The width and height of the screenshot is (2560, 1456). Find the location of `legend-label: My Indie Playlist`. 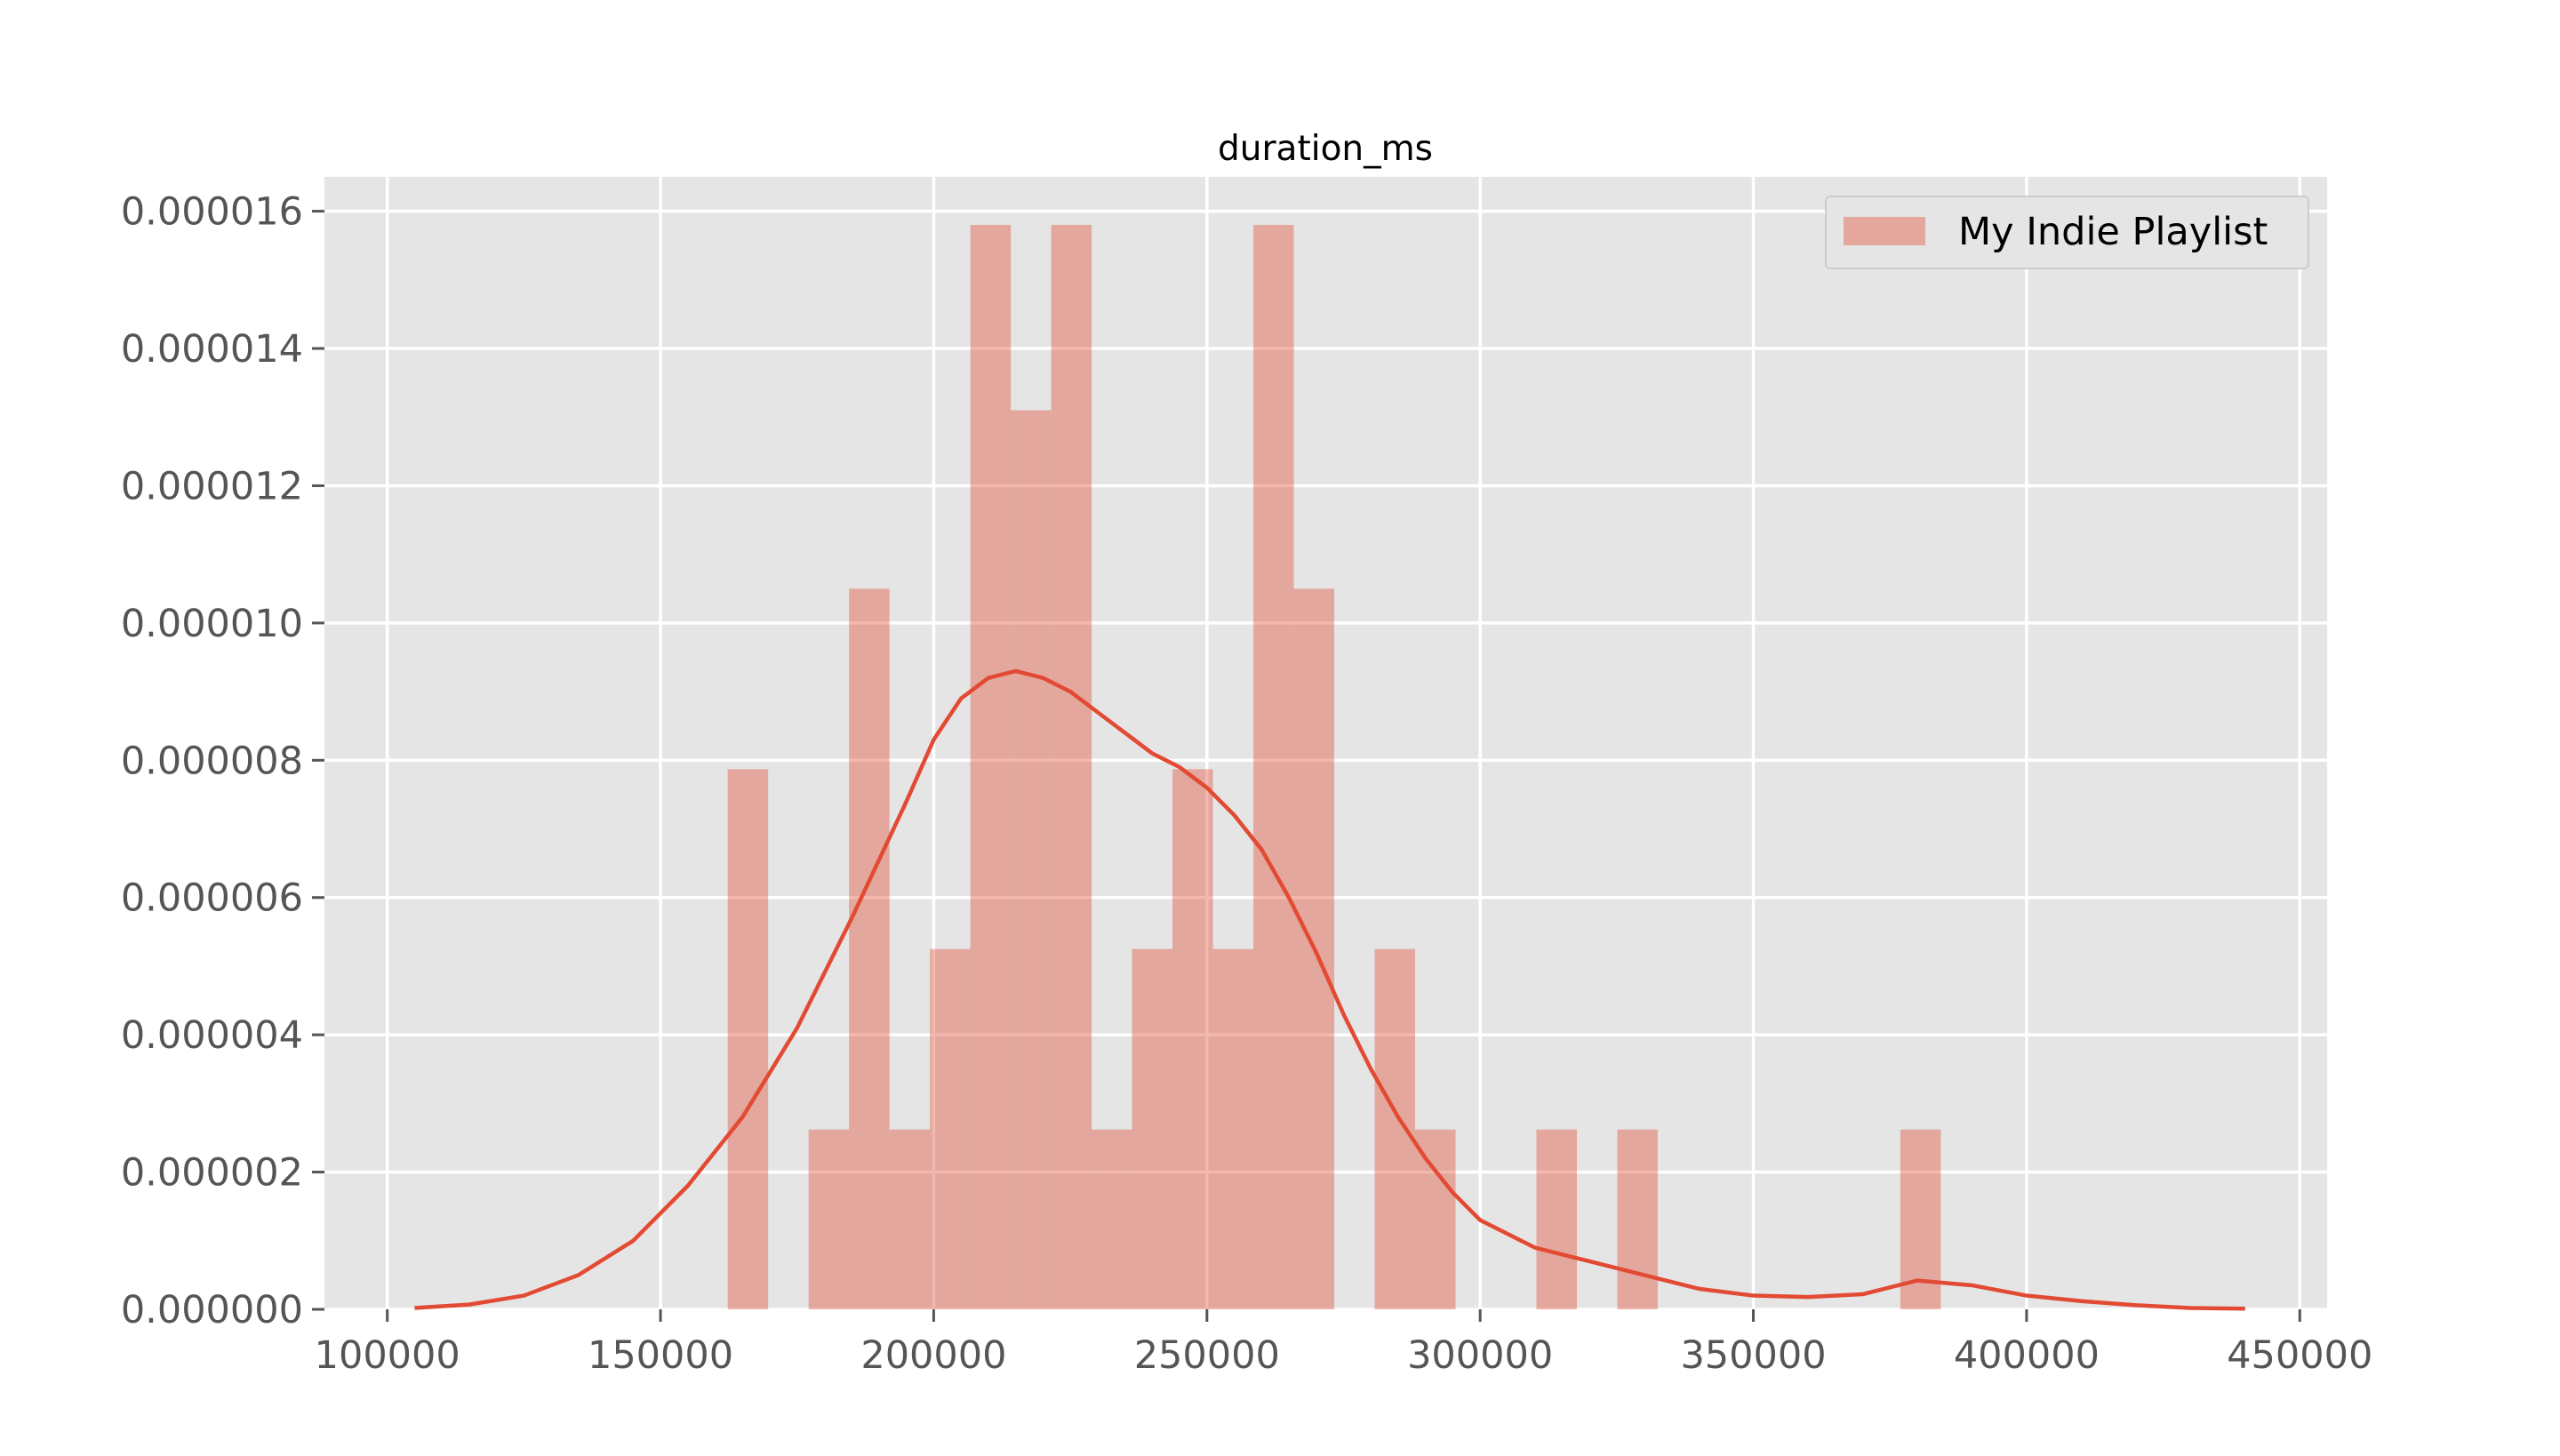

legend-label: My Indie Playlist is located at coordinates (2113, 232).